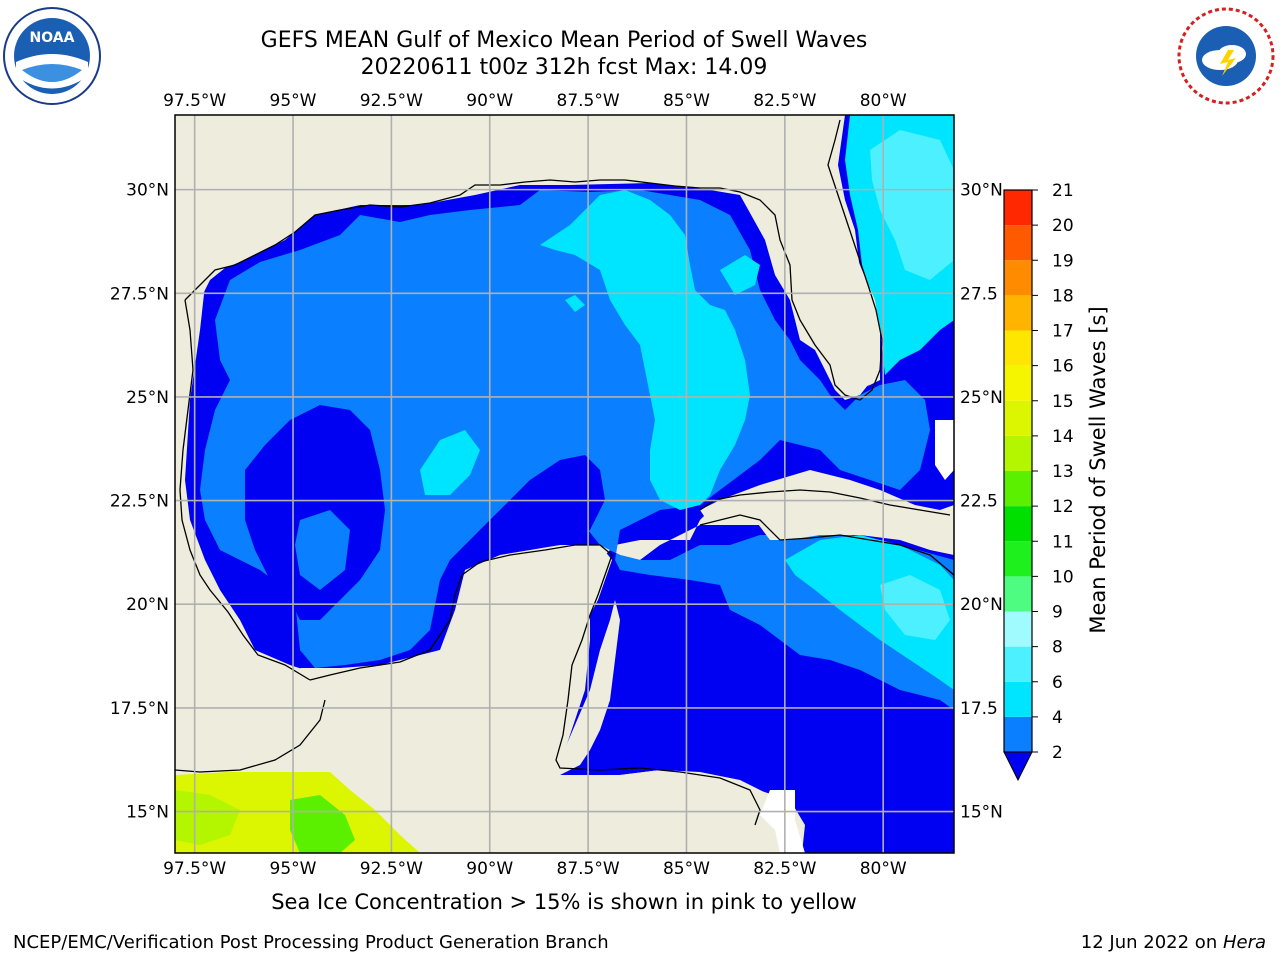 The width and height of the screenshot is (1280, 960). I want to click on lon-labels-top: 97.5°W 95°W 92.5°W 90°W 87.5°W 85°W 82.5°W 80°W, so click(535, 101).